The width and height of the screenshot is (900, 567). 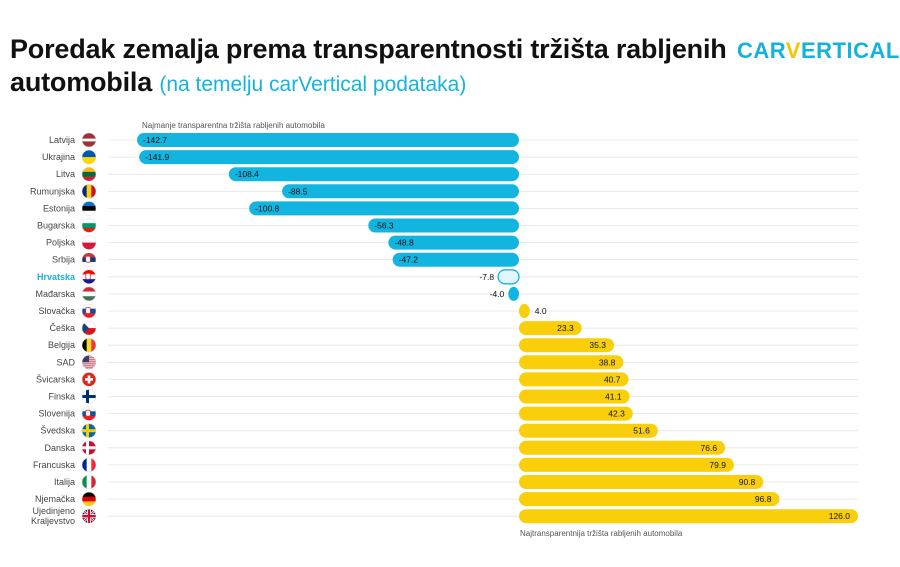 I want to click on value-label-danska: 76.6, so click(x=709, y=448).